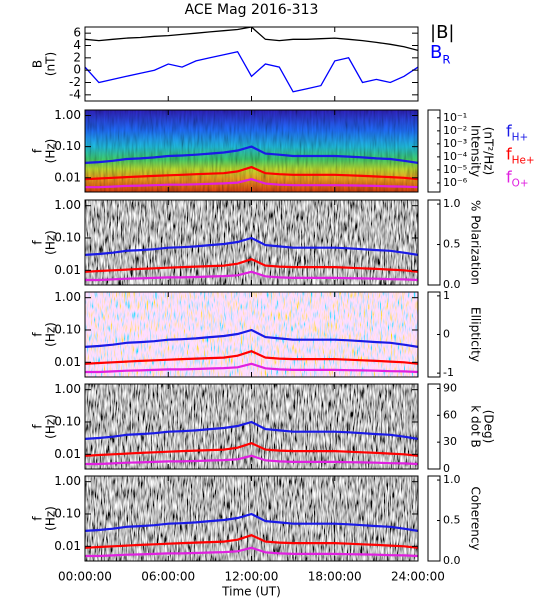  I want to click on colorbar-label: Ellipticity, so click(476, 334).